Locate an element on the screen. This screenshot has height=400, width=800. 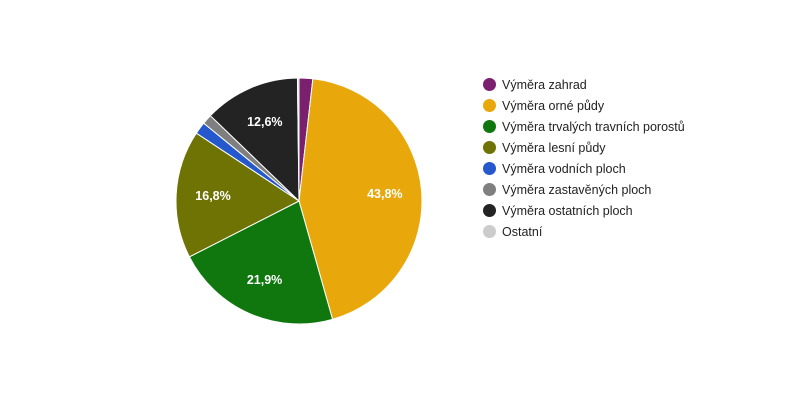
slice-data-label: 21,9% is located at coordinates (264, 280).